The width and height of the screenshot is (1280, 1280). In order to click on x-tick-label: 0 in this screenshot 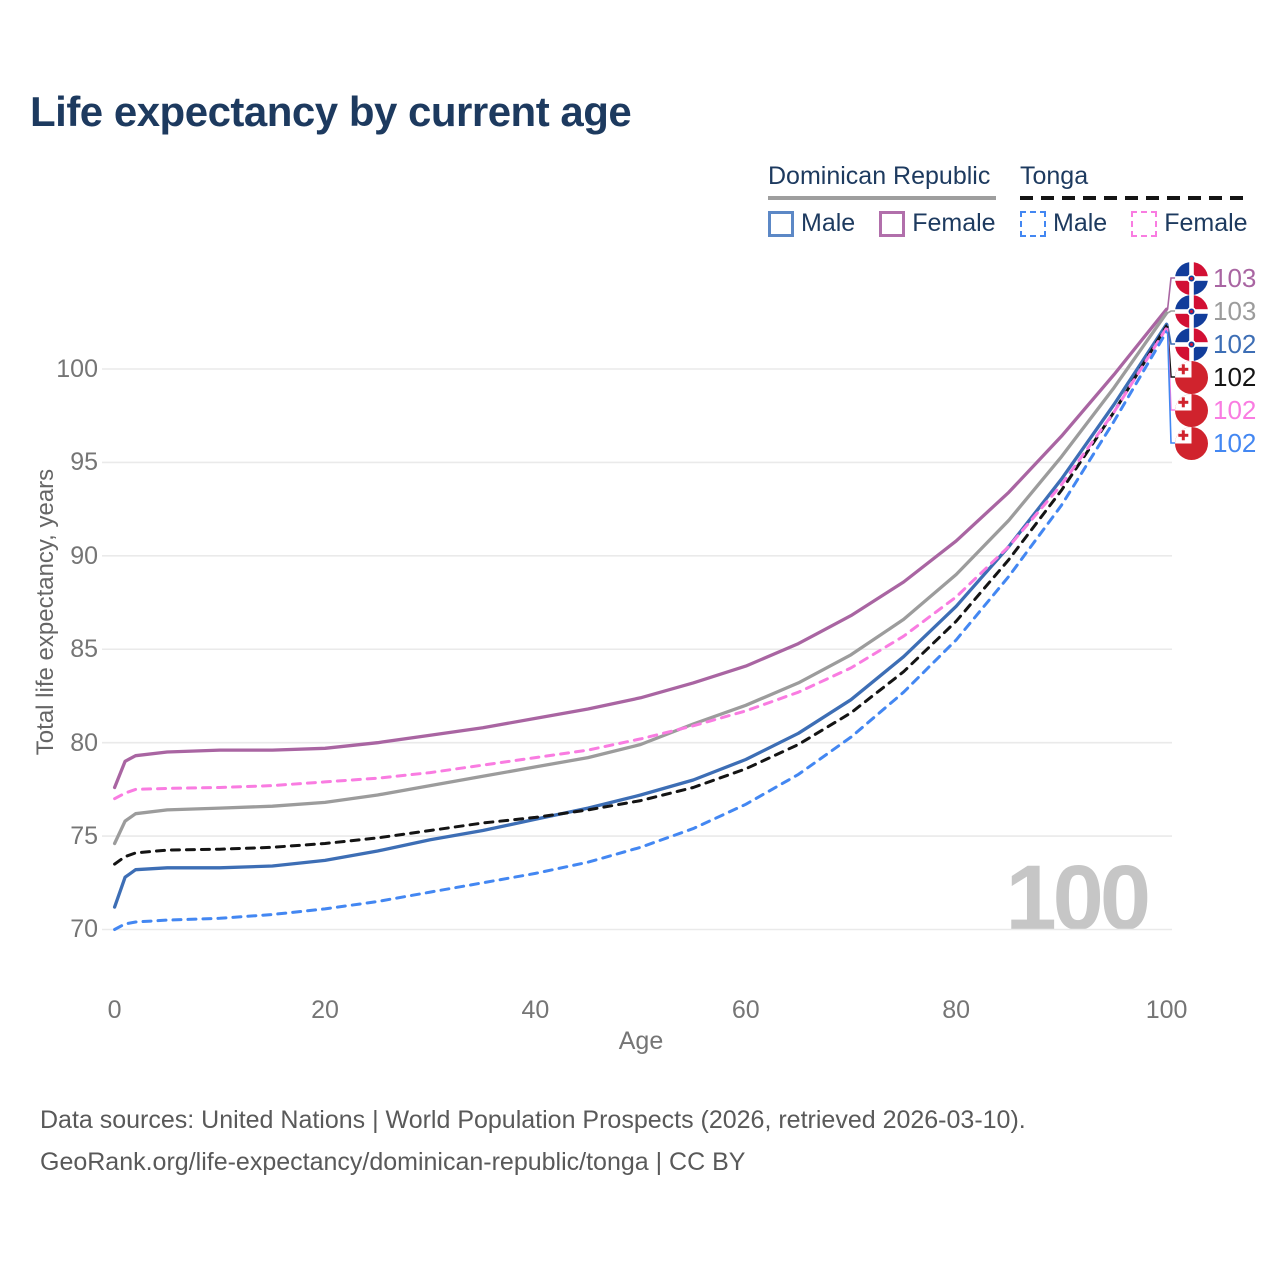, I will do `click(114, 1010)`.